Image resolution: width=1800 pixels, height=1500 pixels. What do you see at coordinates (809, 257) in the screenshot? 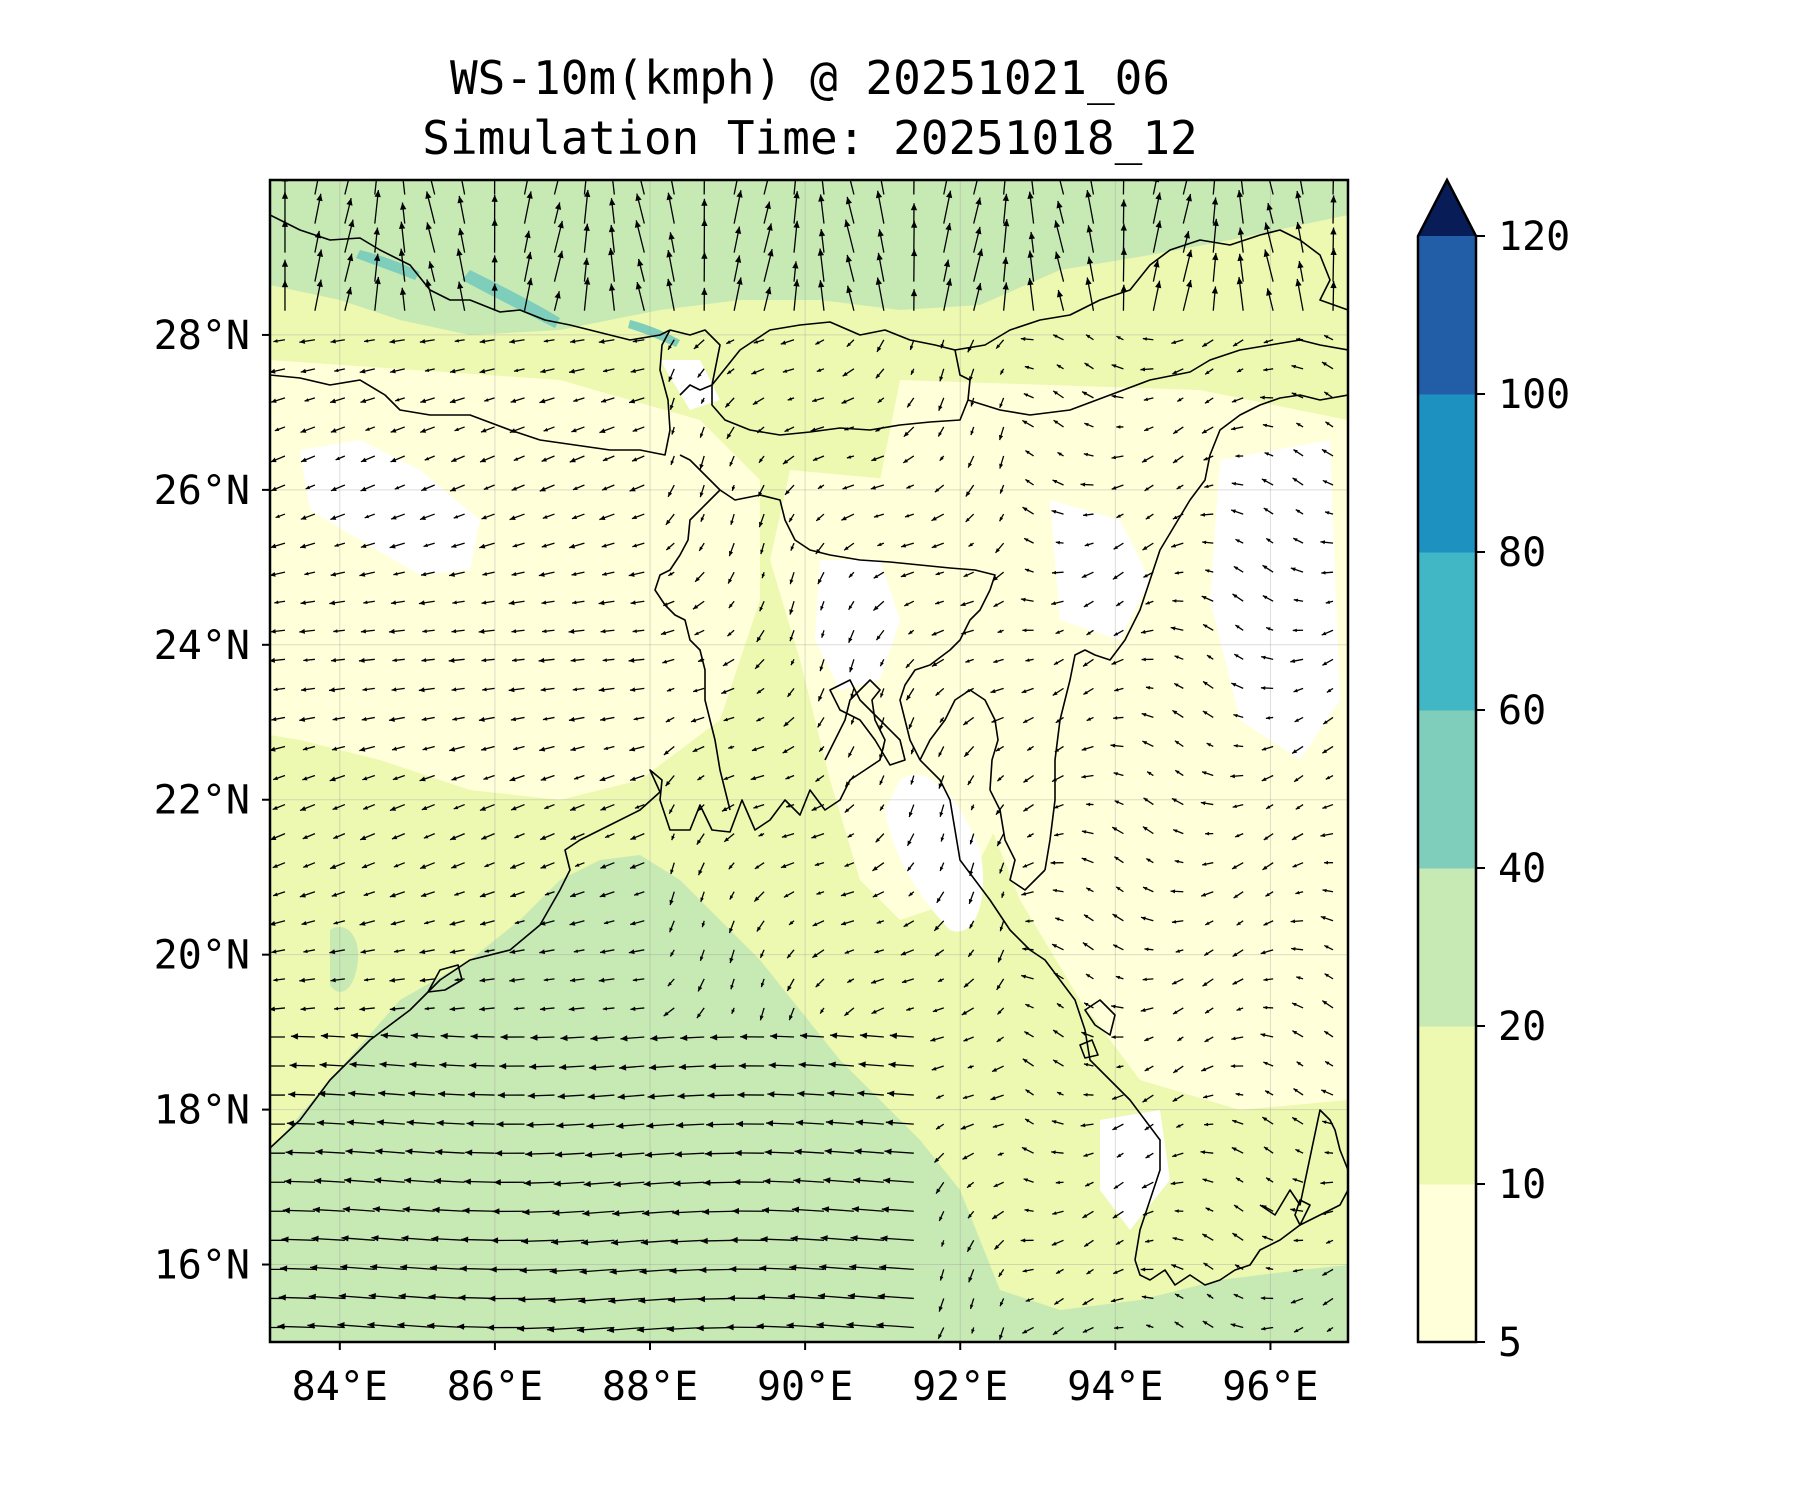
I see `wind-speed-zone-himalaya` at bounding box center [809, 257].